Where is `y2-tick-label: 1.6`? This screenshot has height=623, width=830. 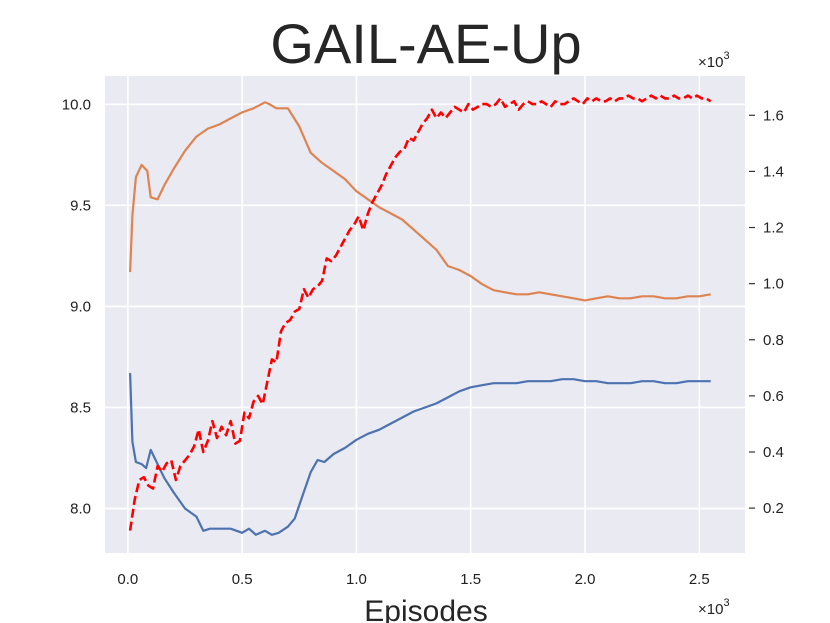 y2-tick-label: 1.6 is located at coordinates (773, 115).